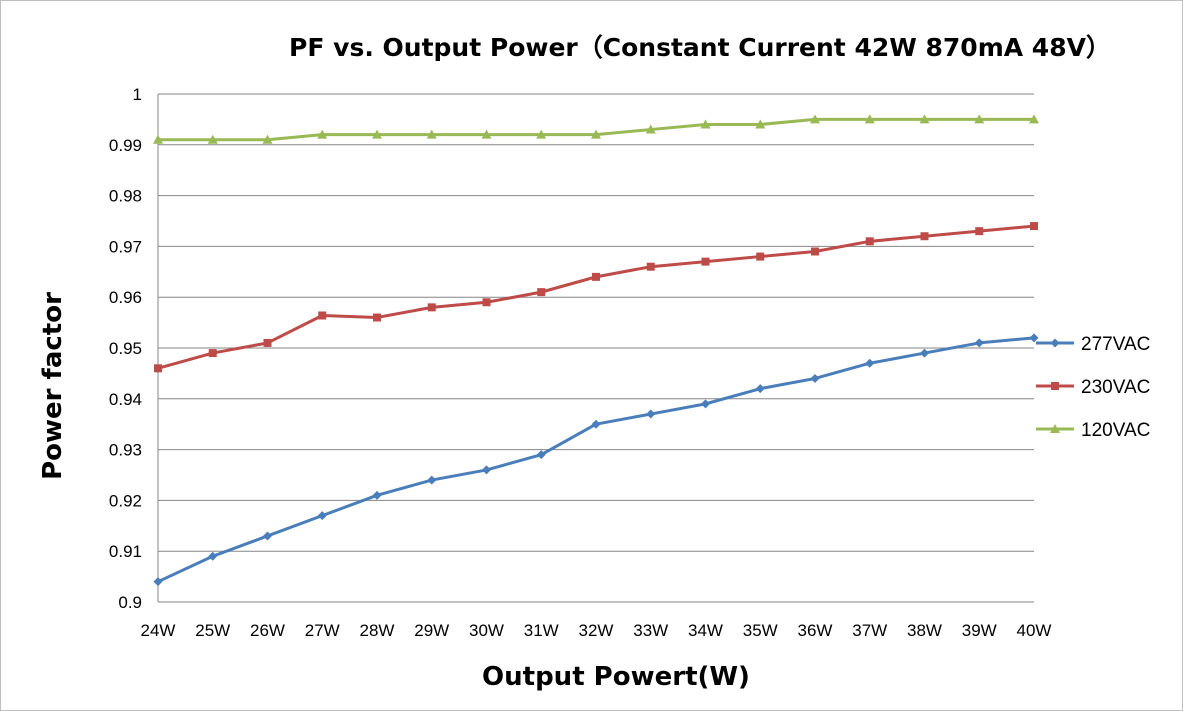 The image size is (1183, 711). What do you see at coordinates (431, 630) in the screenshot?
I see `x-tick-label: 29W` at bounding box center [431, 630].